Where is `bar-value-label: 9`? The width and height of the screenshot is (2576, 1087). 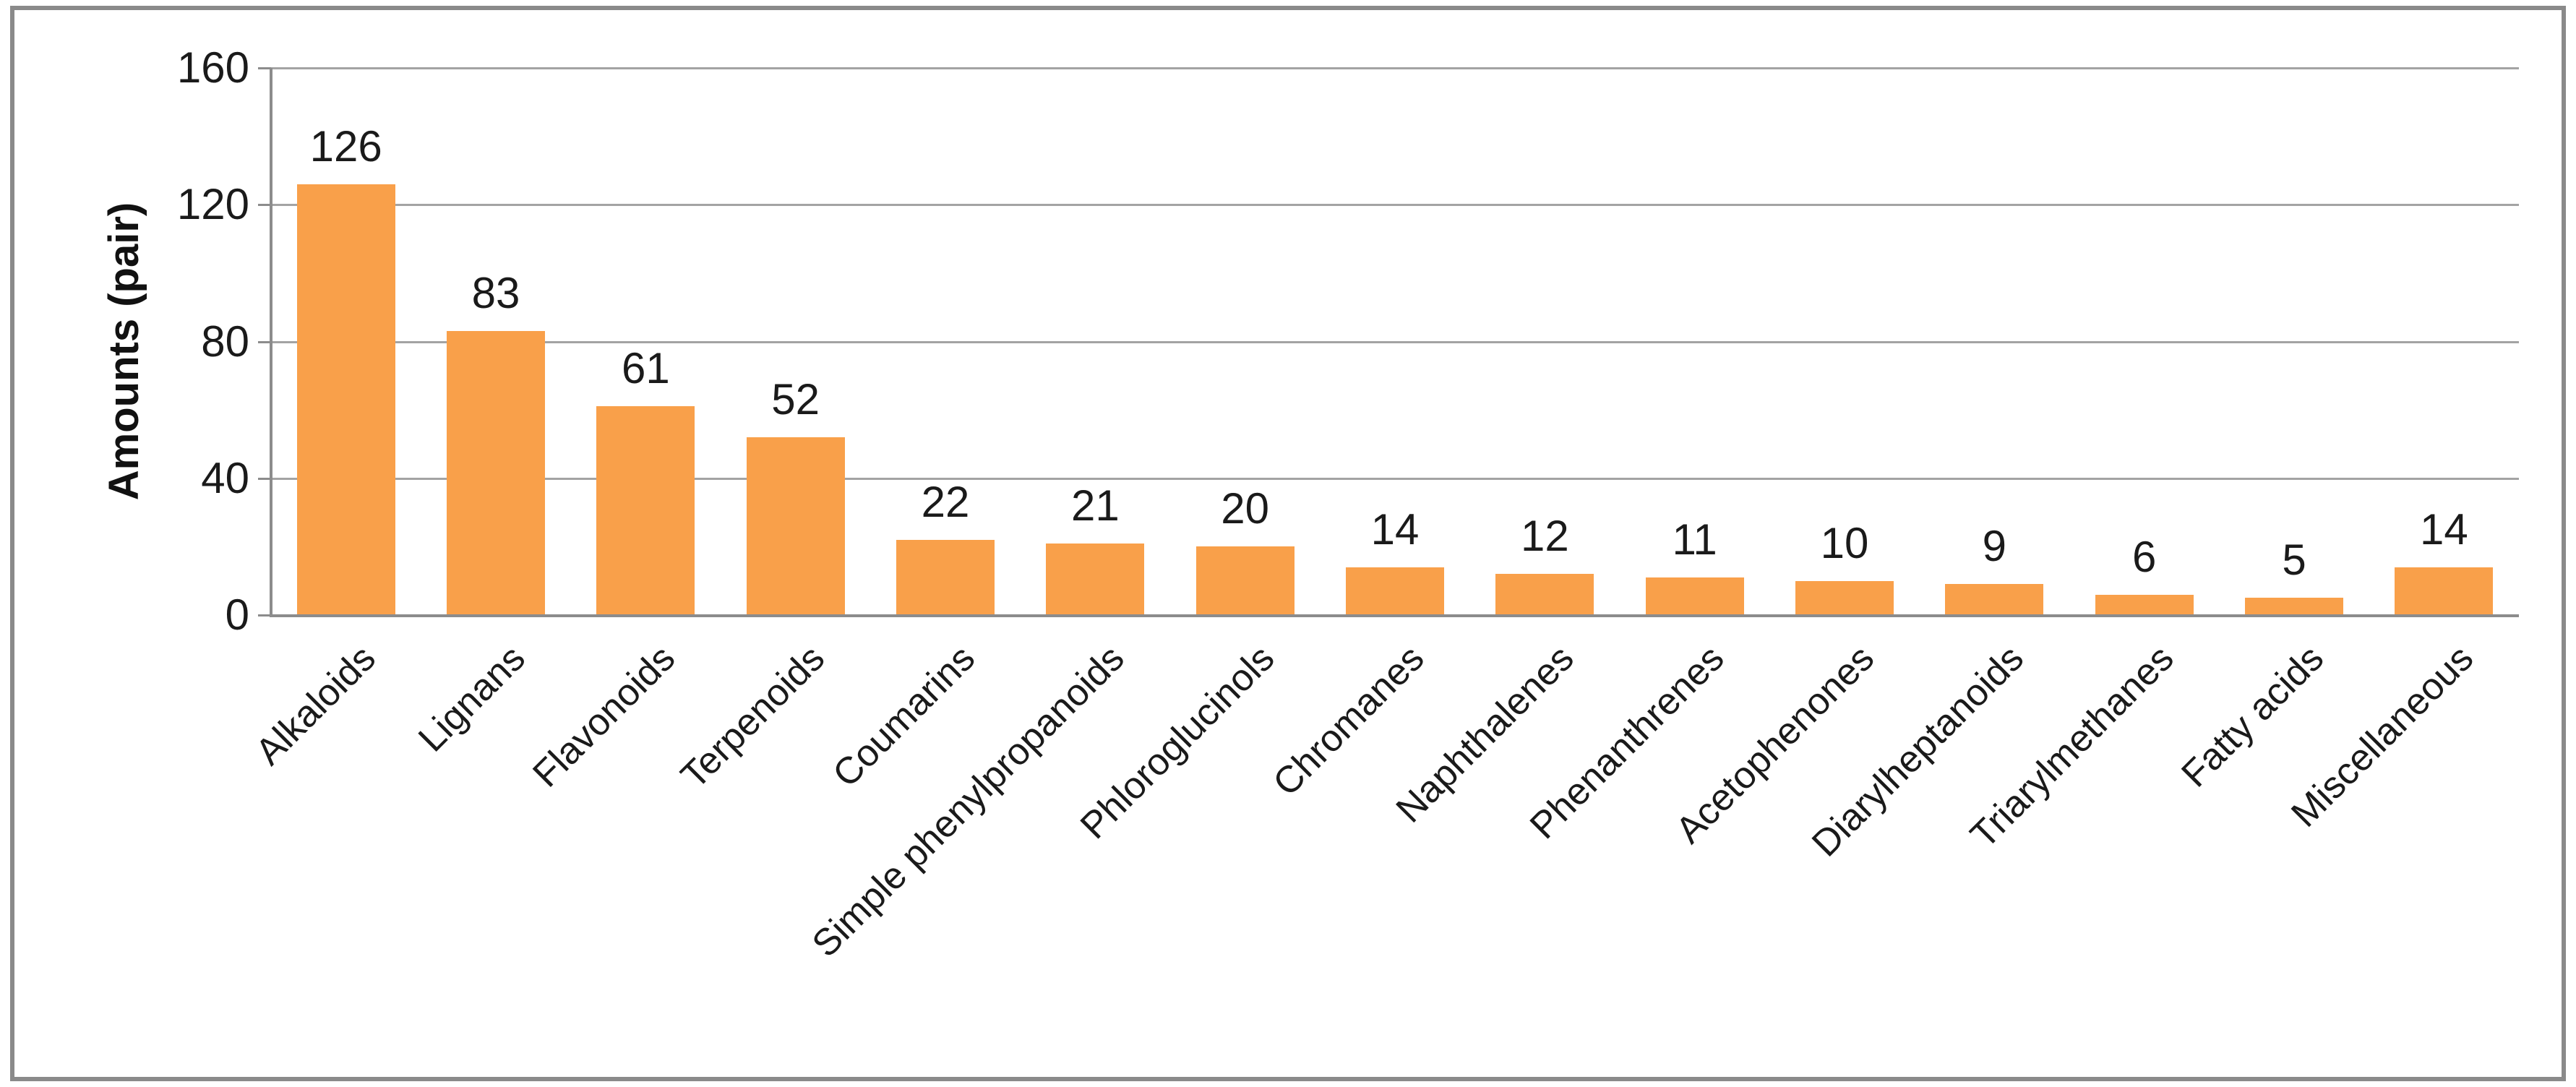 bar-value-label: 9 is located at coordinates (1995, 546).